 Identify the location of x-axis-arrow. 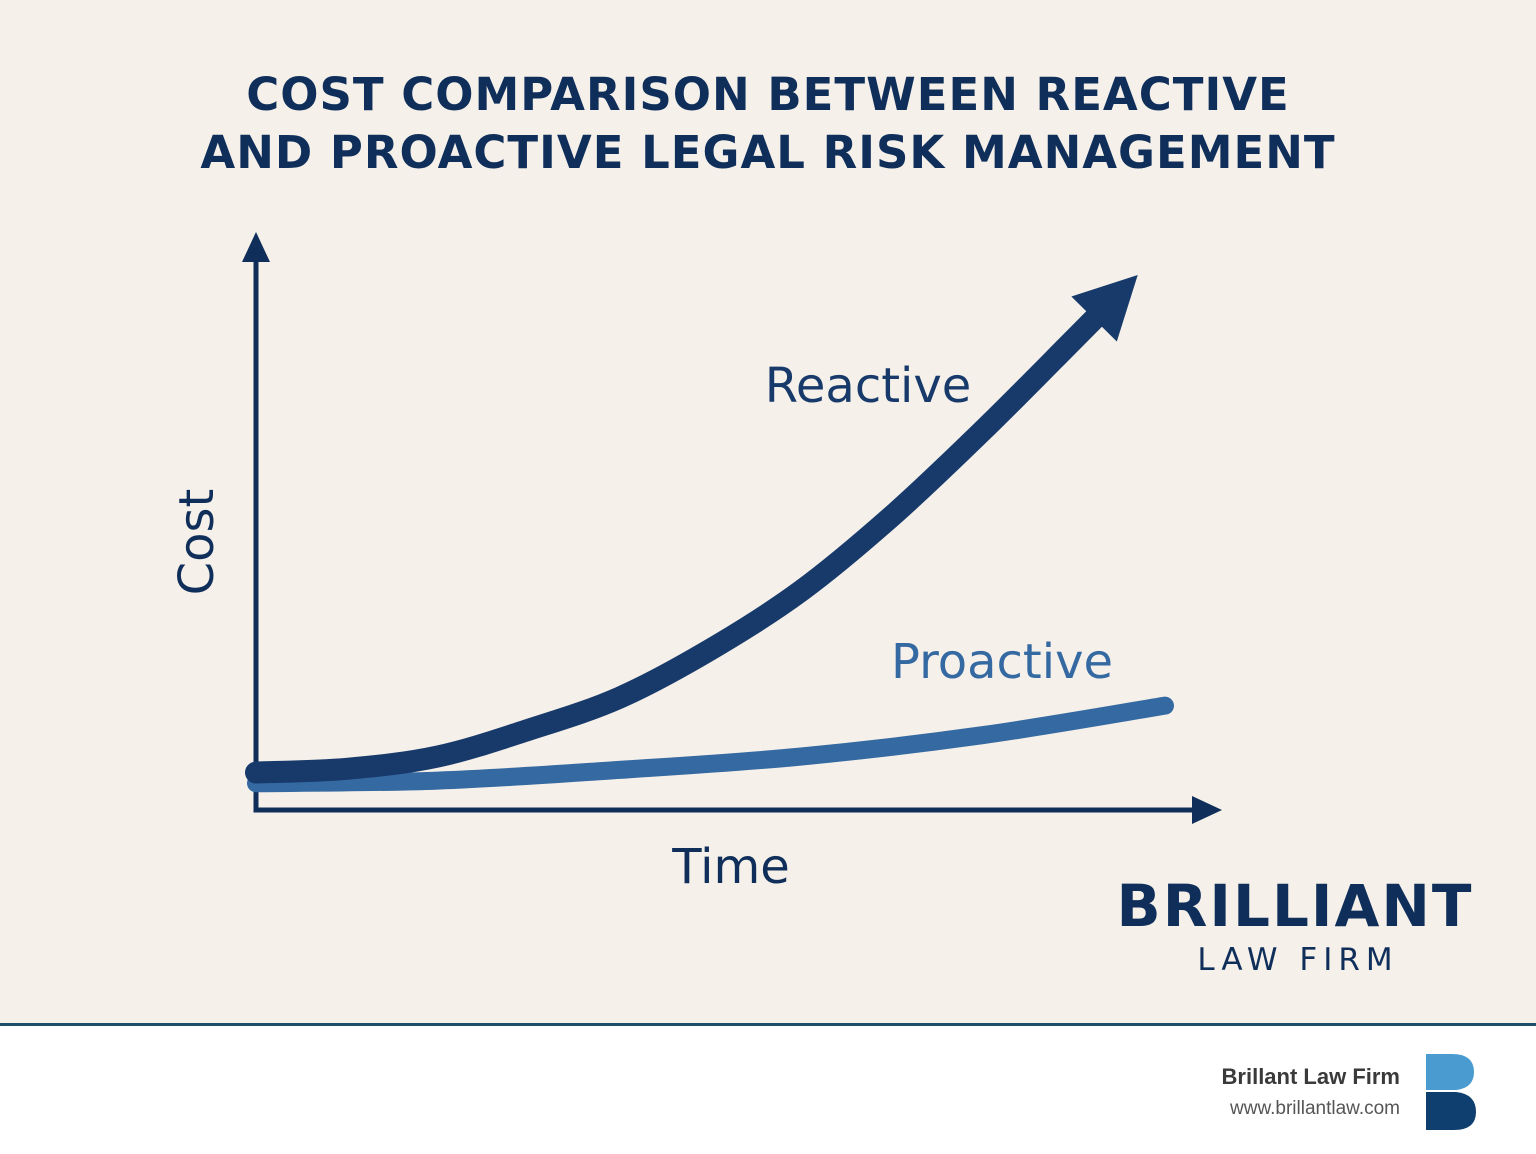
(1207, 810).